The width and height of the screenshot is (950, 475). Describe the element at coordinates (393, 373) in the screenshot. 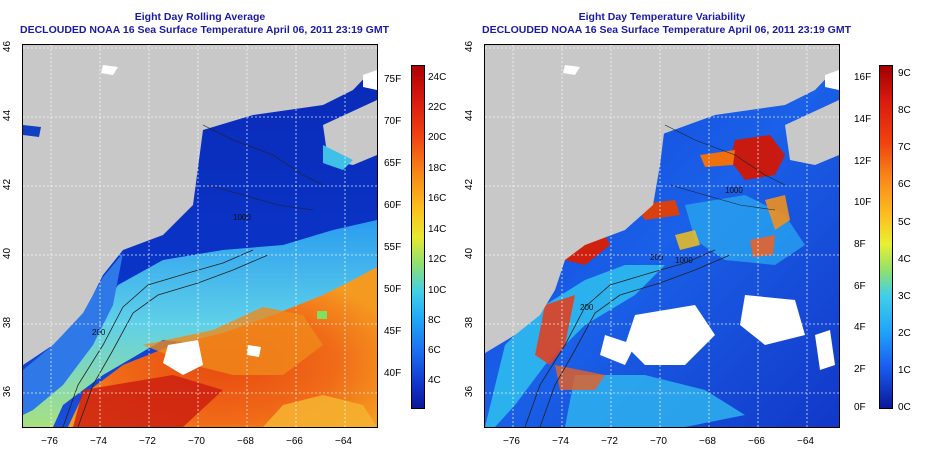

I see `colorbar-f-label: 40F` at that location.